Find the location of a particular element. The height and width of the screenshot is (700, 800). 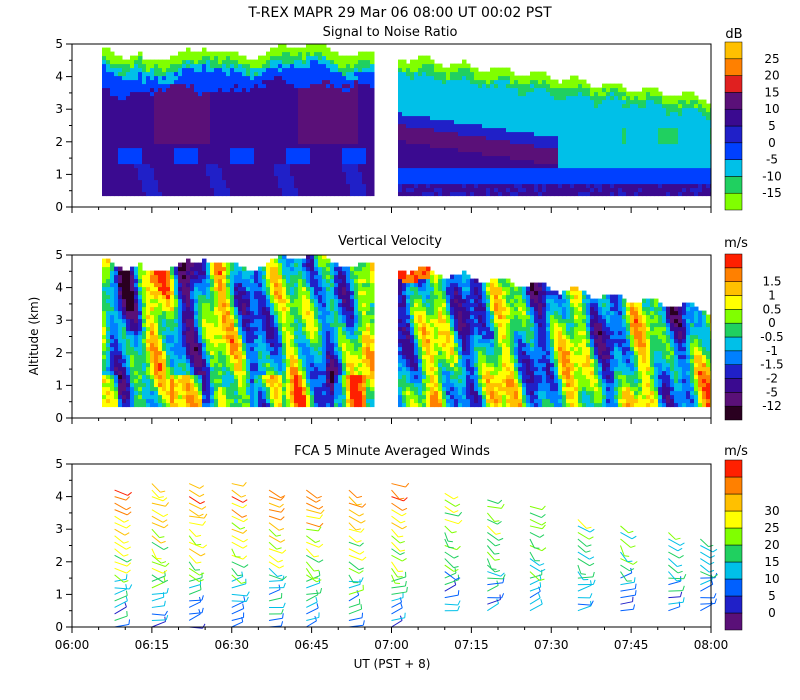

snr-colorbar-label: 25 is located at coordinates (771, 59).